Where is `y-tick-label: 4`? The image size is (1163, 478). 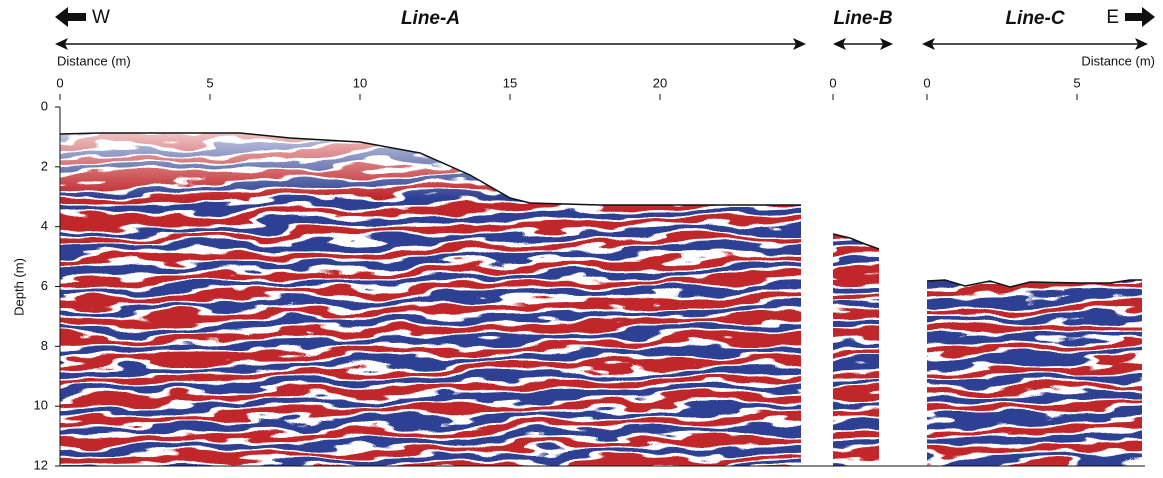
y-tick-label: 4 is located at coordinates (44, 225).